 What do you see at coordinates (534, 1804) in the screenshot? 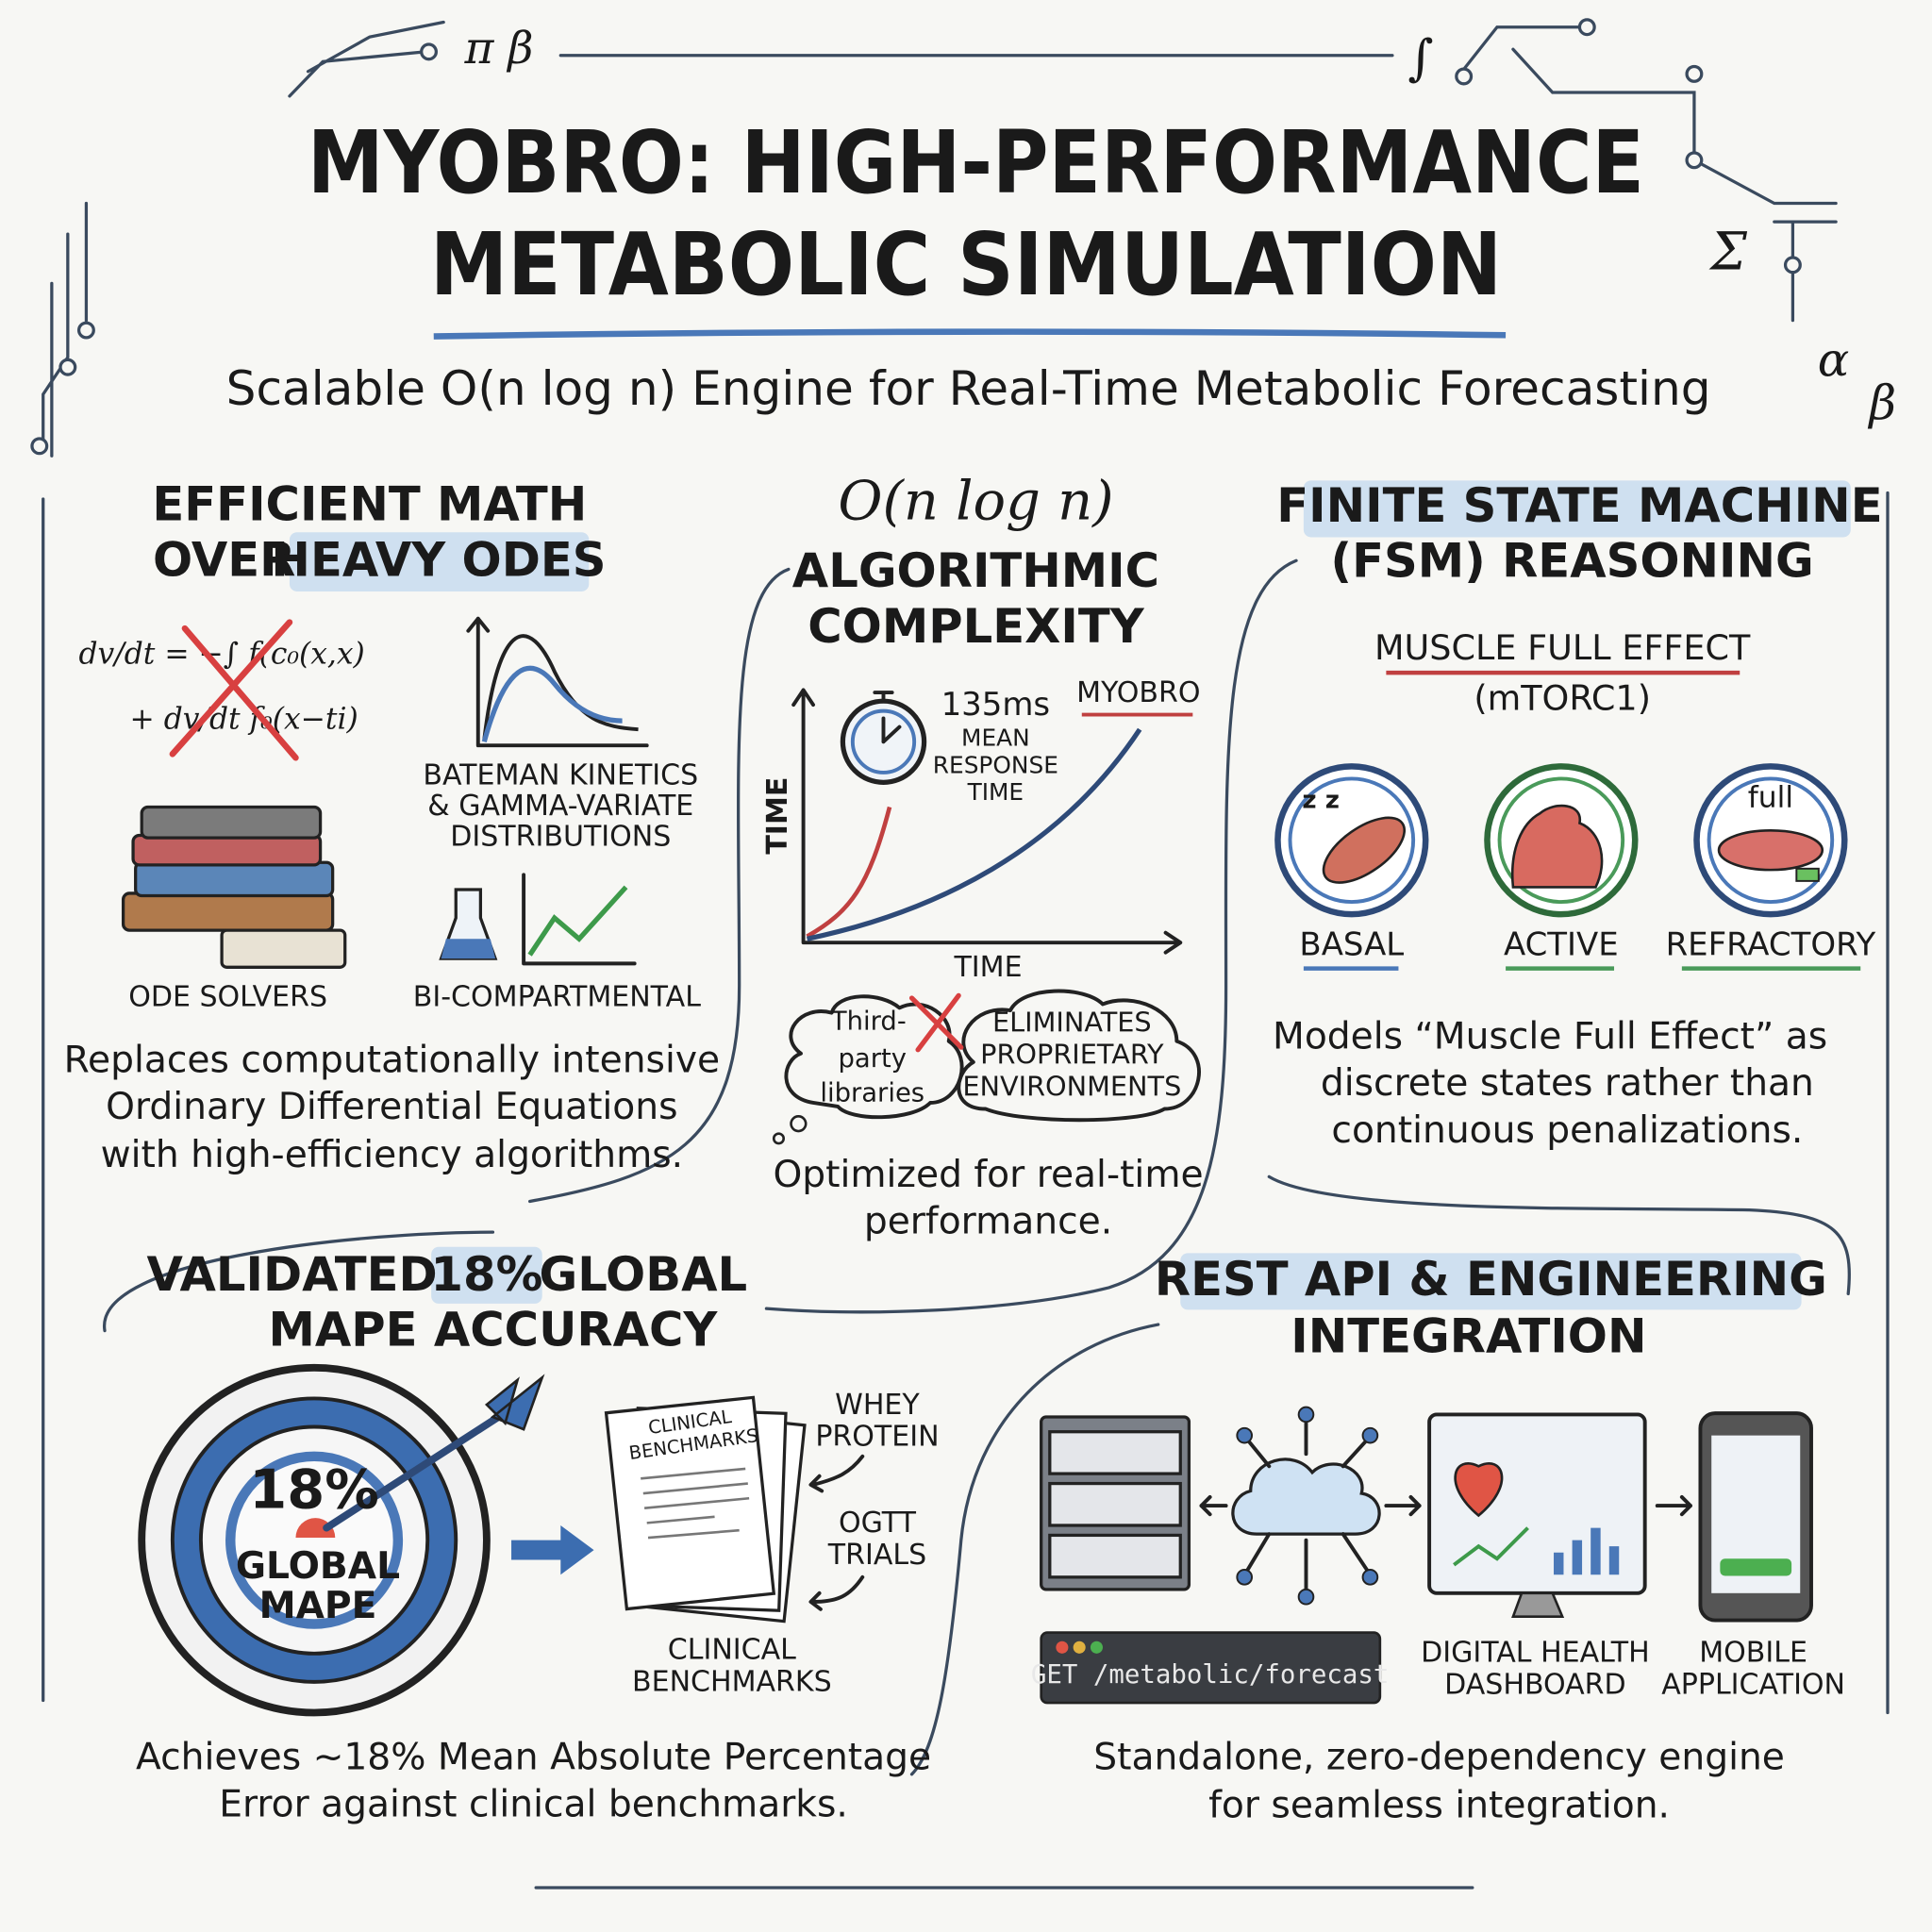
I see `description: Error against clinical benchmarks.` at bounding box center [534, 1804].